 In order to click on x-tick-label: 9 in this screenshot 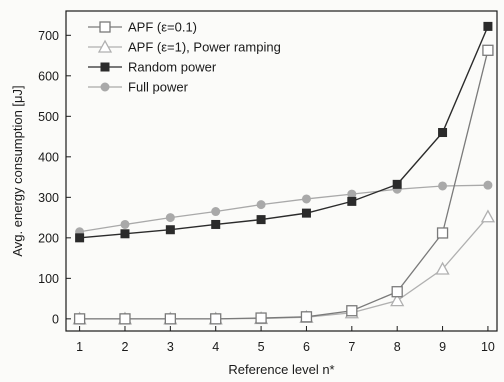, I will do `click(442, 347)`.